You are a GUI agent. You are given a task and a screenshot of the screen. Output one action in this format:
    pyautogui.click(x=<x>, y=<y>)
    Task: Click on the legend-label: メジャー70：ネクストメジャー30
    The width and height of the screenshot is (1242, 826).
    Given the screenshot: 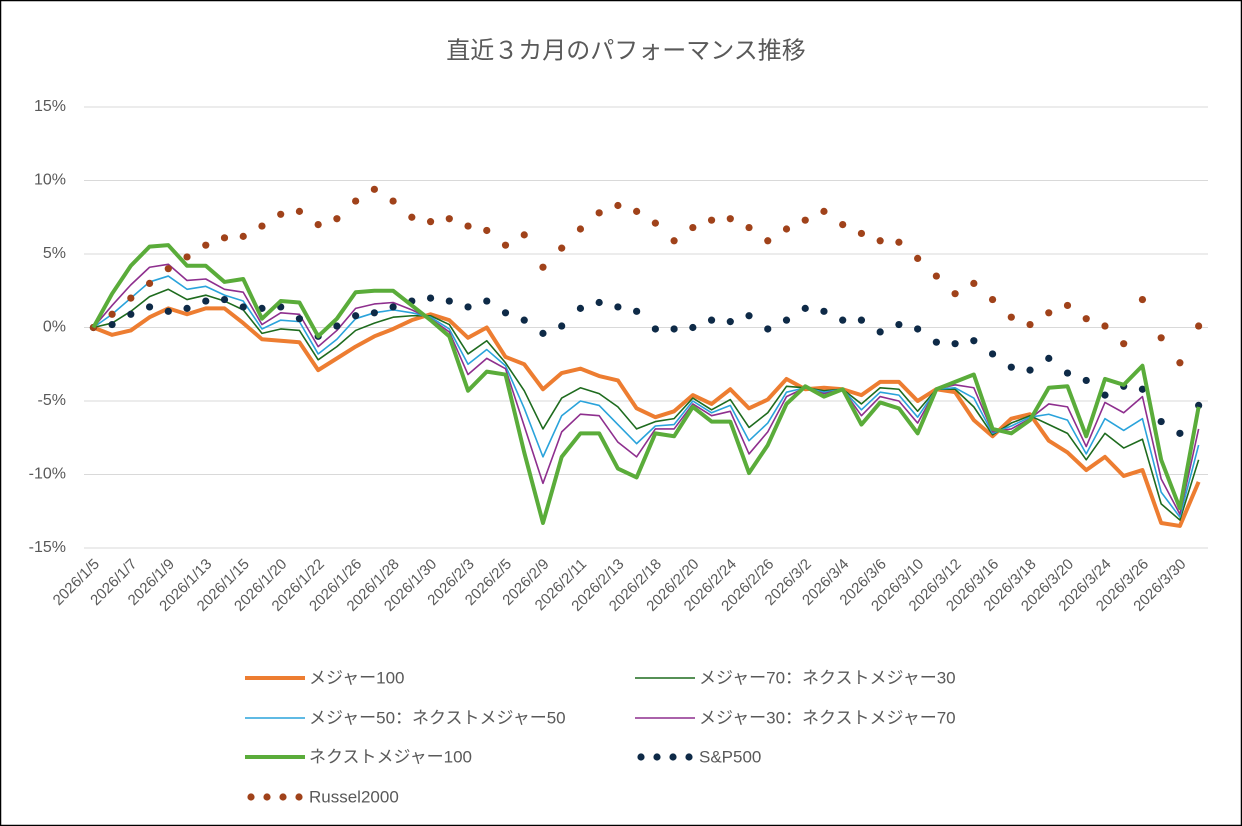 What is the action you would take?
    pyautogui.click(x=827, y=677)
    